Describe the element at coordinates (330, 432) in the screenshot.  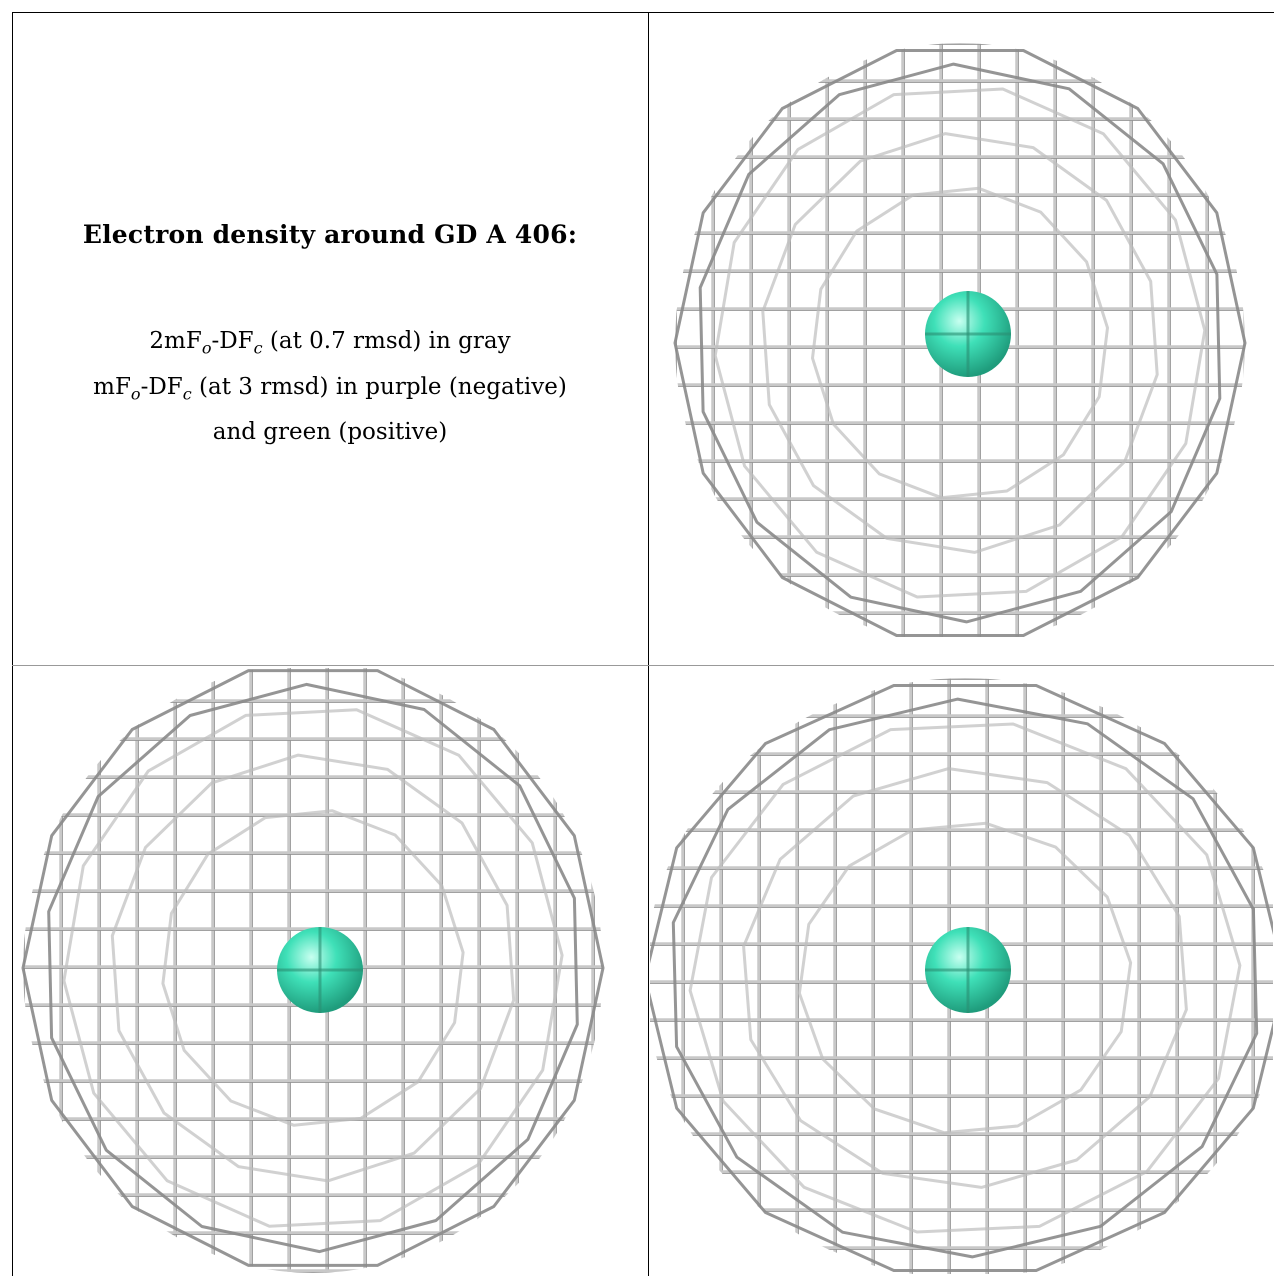
I see `caption-line-3: and green (positive)` at that location.